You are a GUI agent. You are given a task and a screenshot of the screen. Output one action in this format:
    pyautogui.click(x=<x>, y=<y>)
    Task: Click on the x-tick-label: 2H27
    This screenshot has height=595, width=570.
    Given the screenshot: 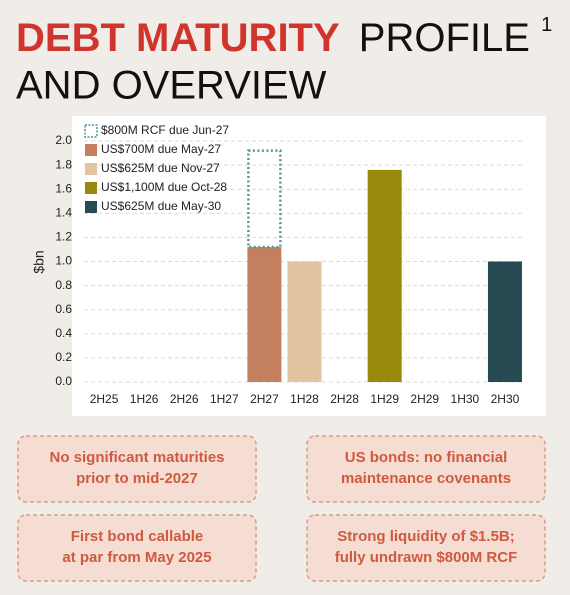 What is the action you would take?
    pyautogui.click(x=264, y=399)
    